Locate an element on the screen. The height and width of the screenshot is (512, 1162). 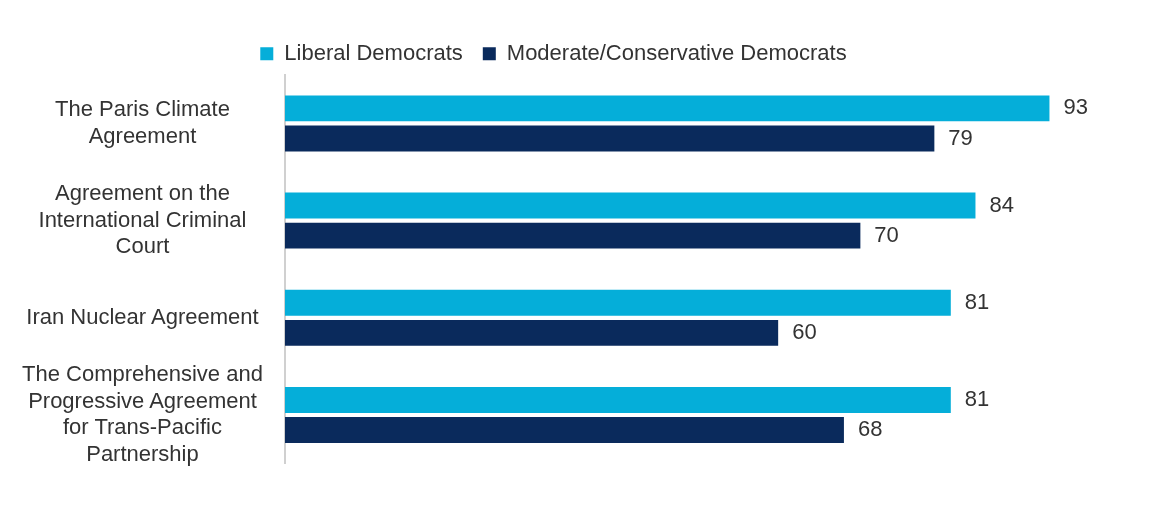
data-label: 70 is located at coordinates (886, 234).